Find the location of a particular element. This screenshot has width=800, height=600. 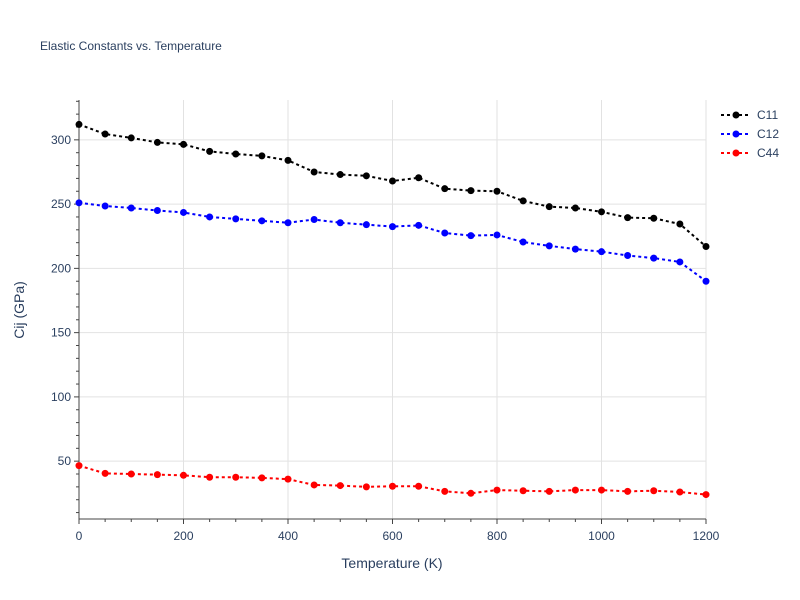

y-tick-label: 250 is located at coordinates (61, 204).